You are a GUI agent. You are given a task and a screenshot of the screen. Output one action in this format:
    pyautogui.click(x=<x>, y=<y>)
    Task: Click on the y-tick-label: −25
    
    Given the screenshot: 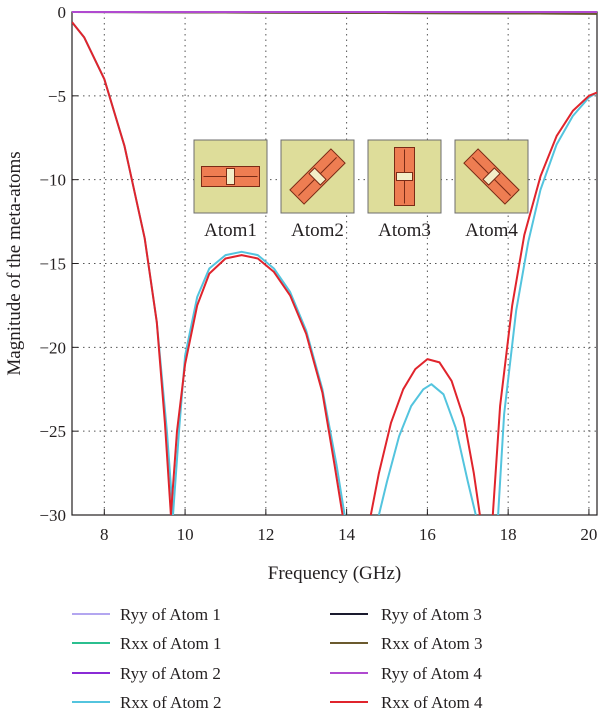 What is the action you would take?
    pyautogui.click(x=52, y=431)
    